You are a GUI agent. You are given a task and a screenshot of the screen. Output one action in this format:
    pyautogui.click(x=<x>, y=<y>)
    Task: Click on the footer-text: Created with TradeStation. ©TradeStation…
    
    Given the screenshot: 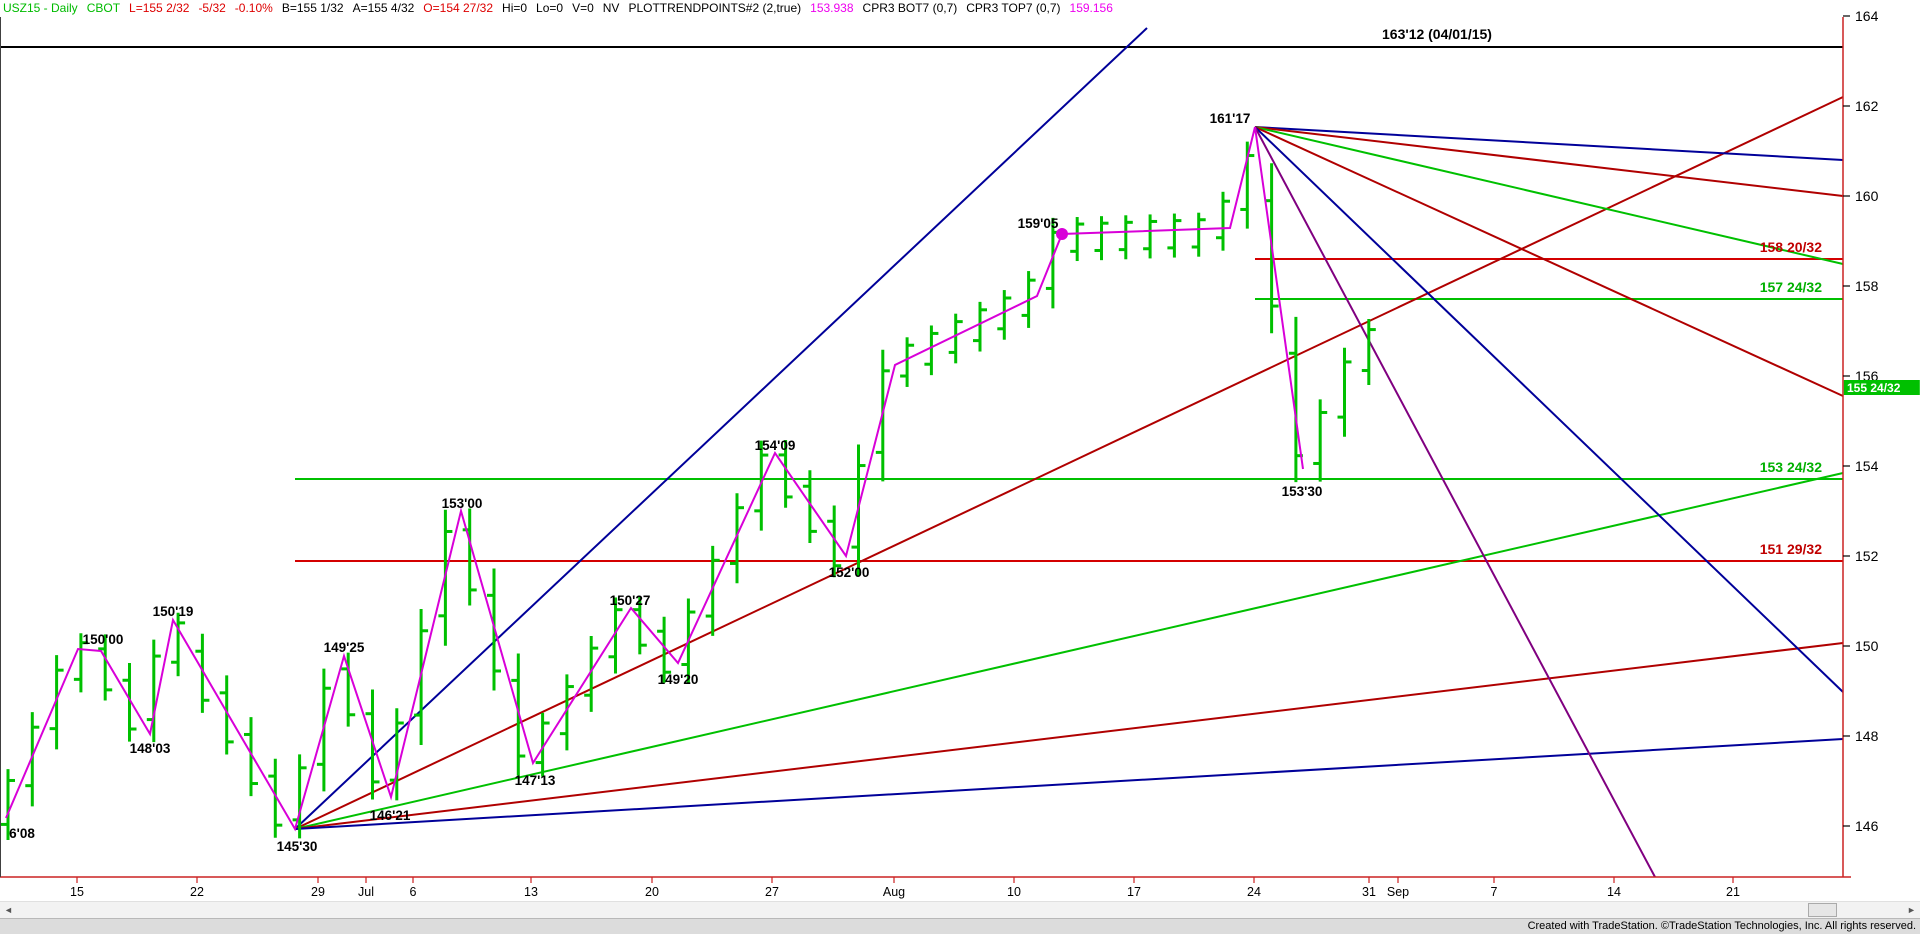 What is the action you would take?
    pyautogui.click(x=1721, y=926)
    